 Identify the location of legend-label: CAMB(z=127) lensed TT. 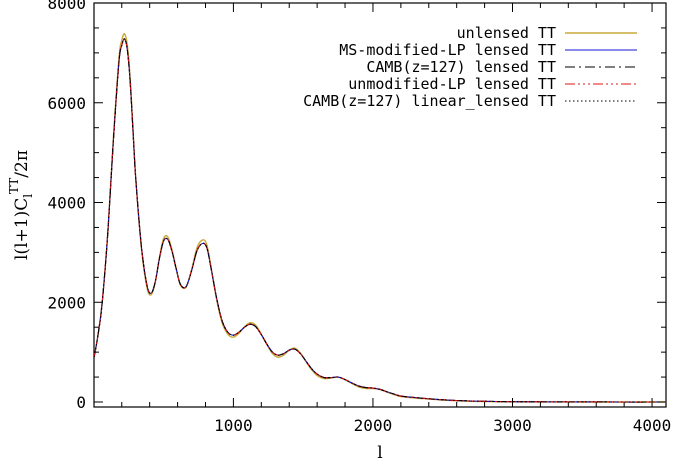
(461, 67).